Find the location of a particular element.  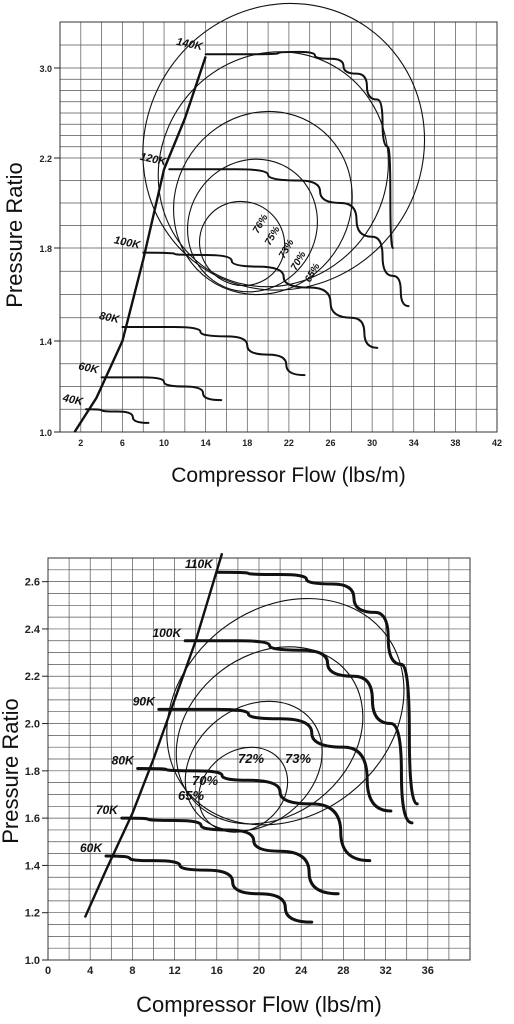

efficiency-label: 73% is located at coordinates (298, 758).